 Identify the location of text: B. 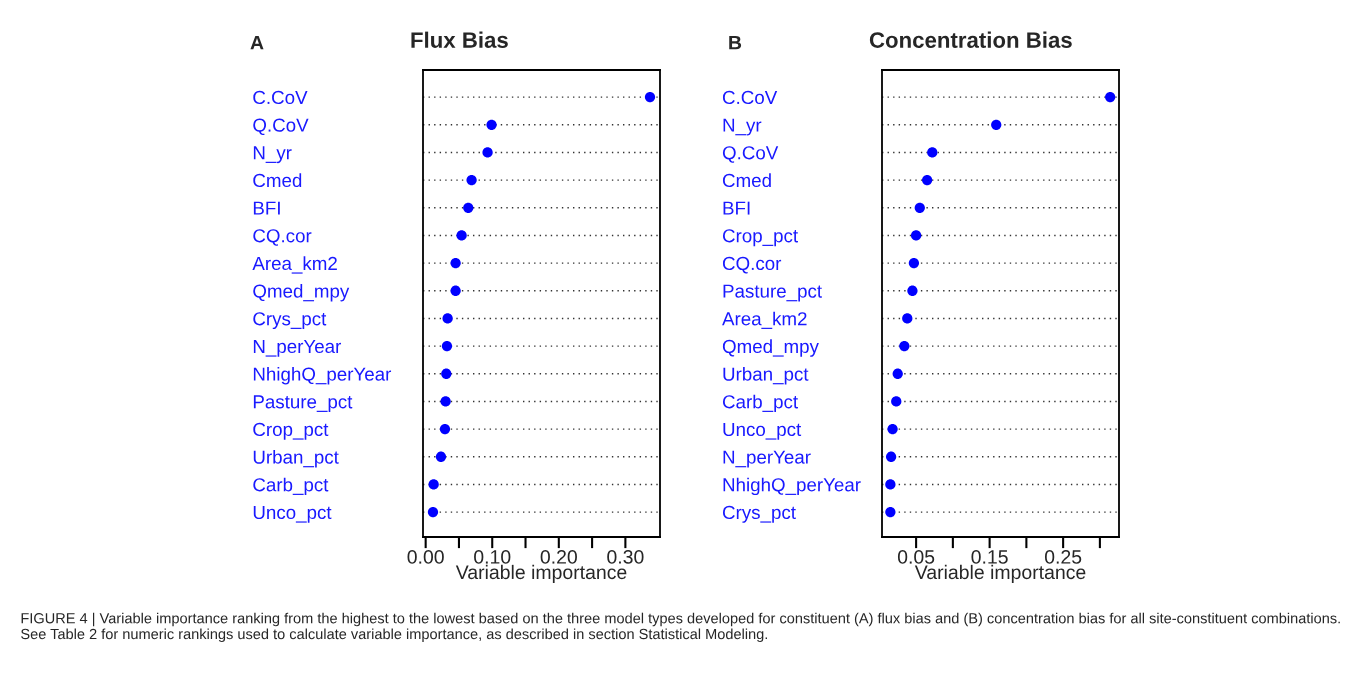
(735, 42).